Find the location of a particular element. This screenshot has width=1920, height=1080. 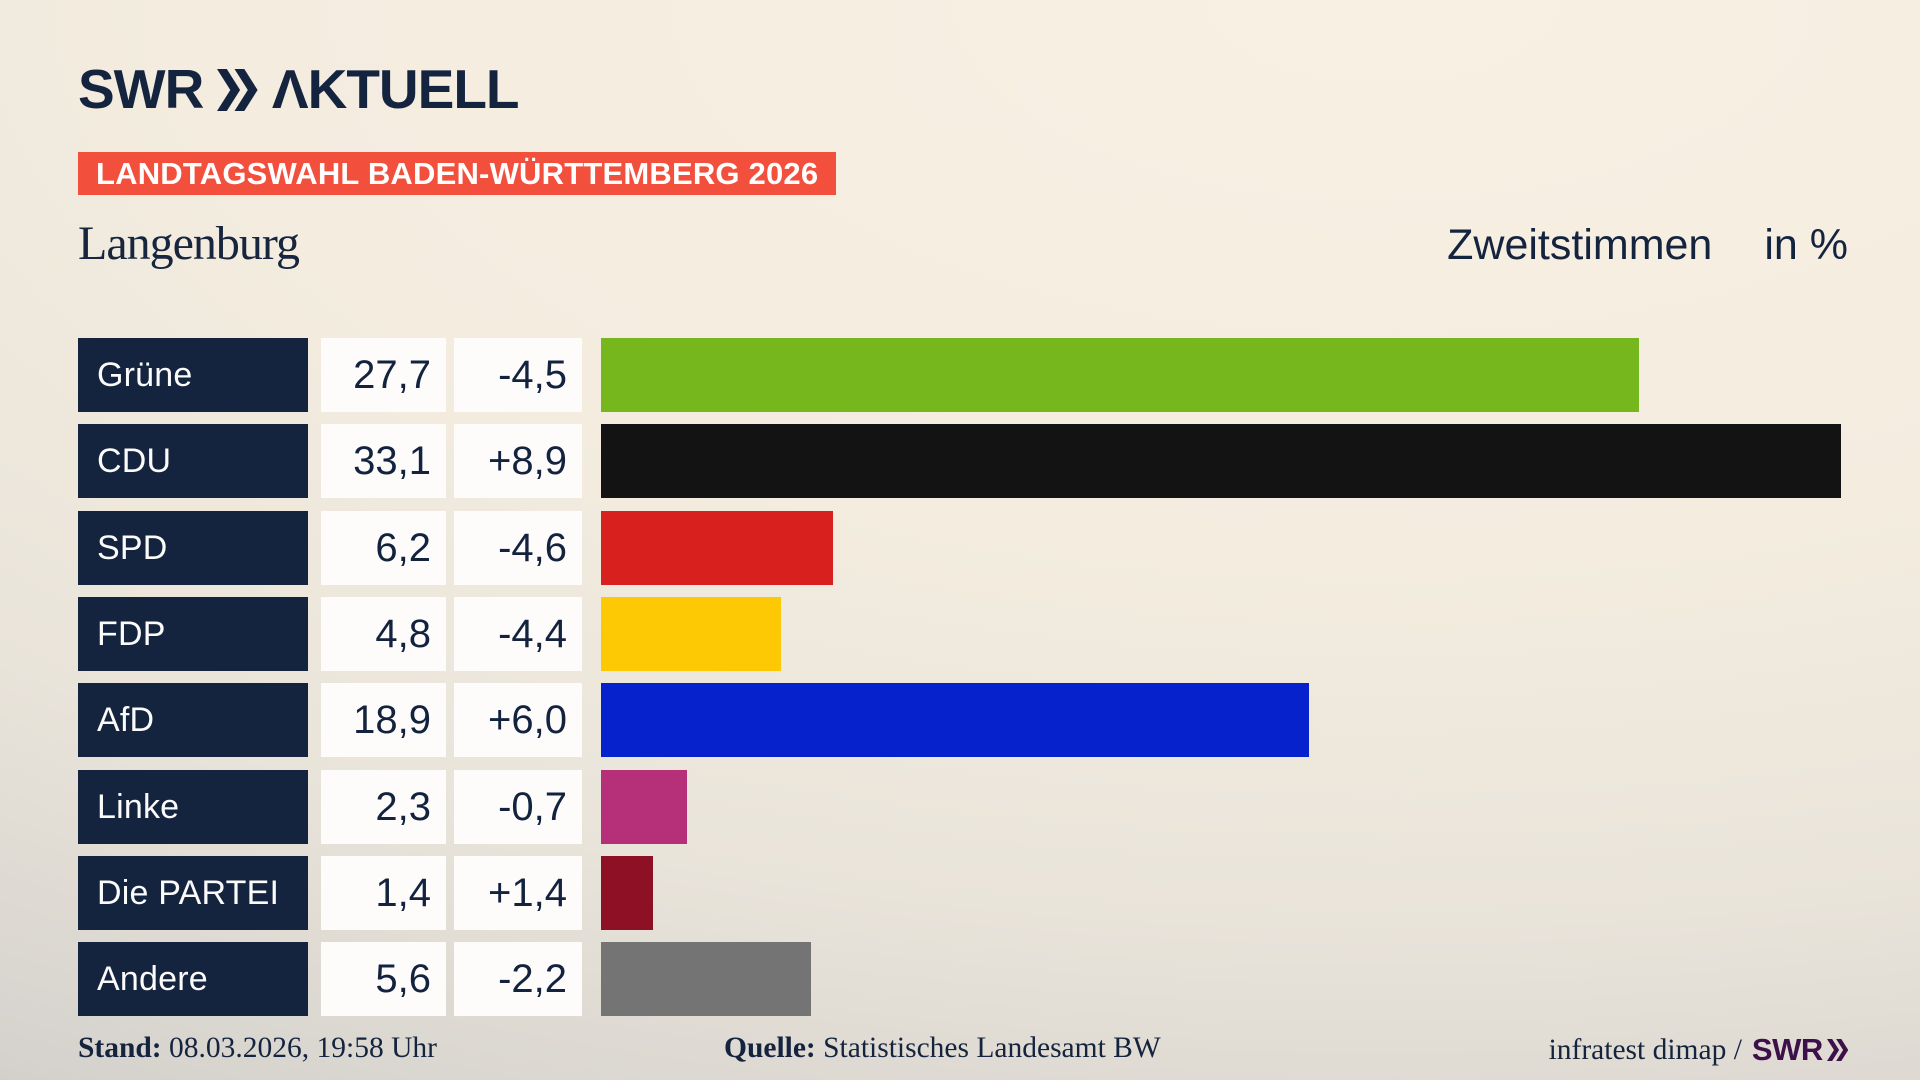

party-value-cell: 2,3 is located at coordinates (383, 807).